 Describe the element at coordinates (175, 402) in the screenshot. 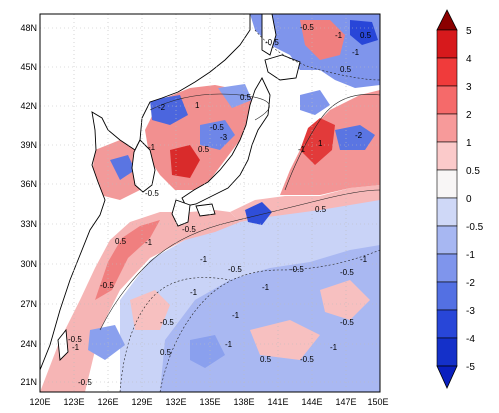

I see `lon-label: 132E` at that location.